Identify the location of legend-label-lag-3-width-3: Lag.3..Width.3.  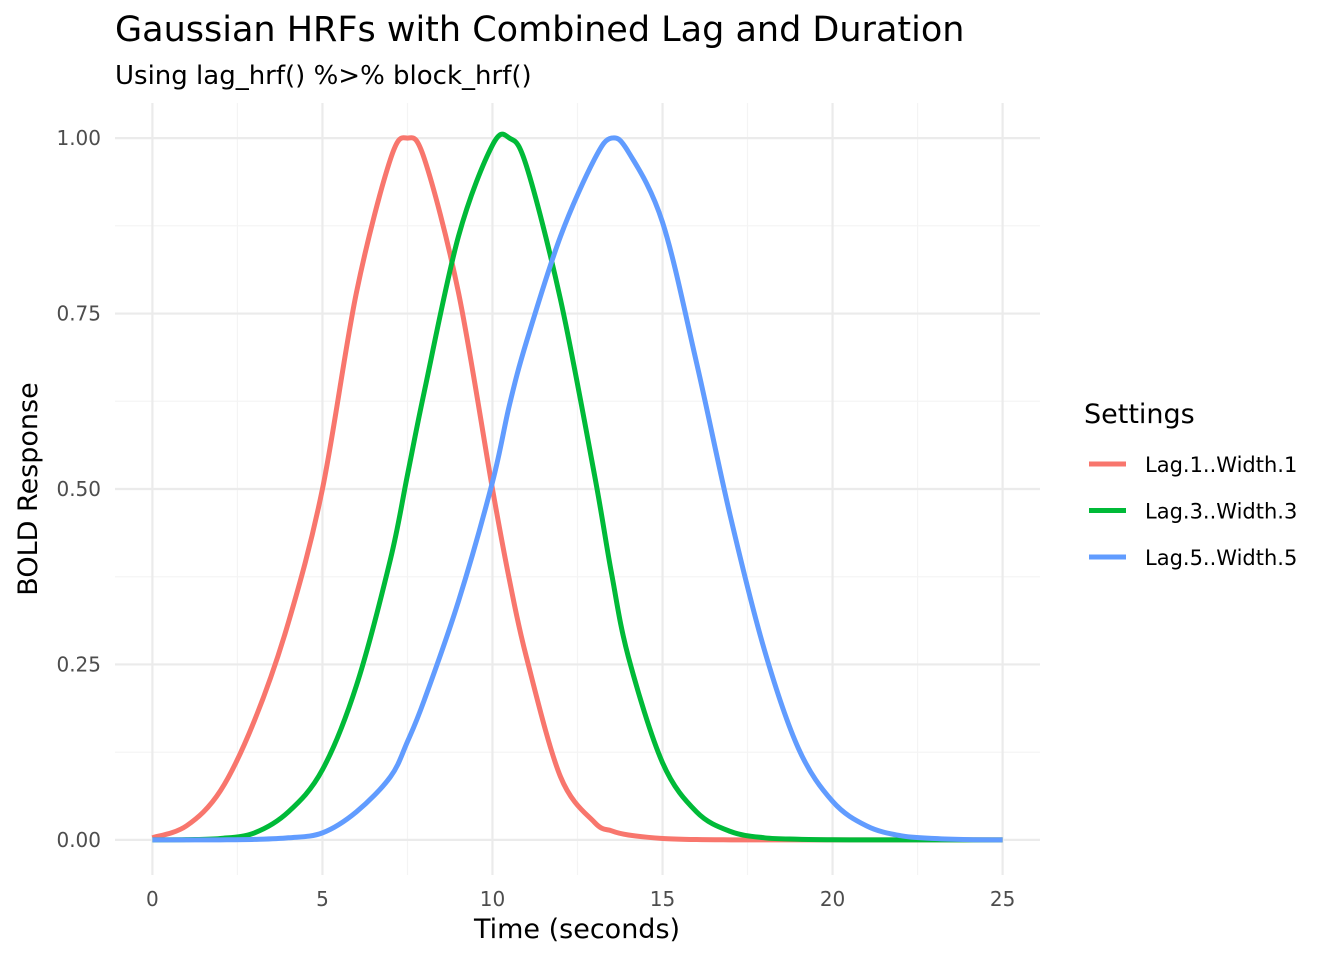
(1221, 512).